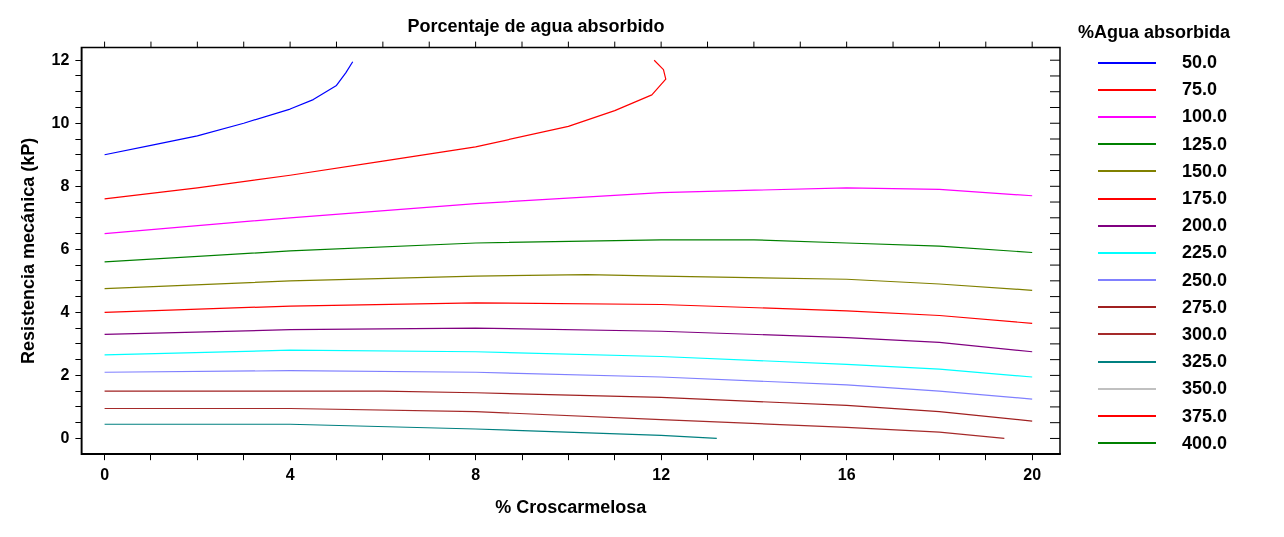 The width and height of the screenshot is (1284, 537). What do you see at coordinates (1205, 307) in the screenshot?
I see `legend-label: 275.0` at bounding box center [1205, 307].